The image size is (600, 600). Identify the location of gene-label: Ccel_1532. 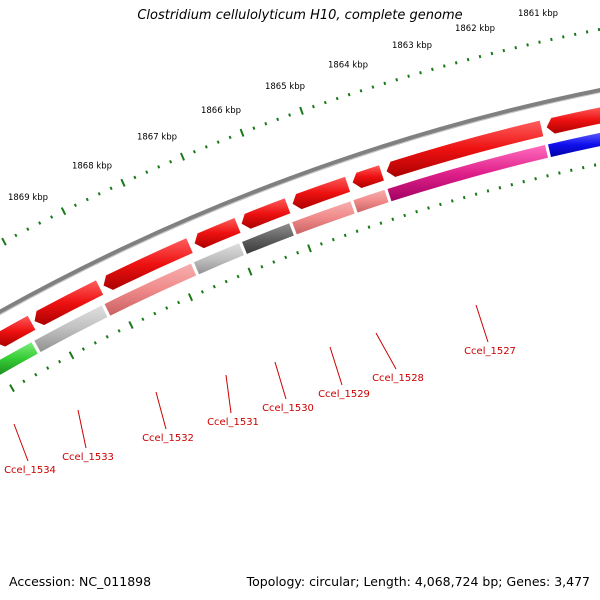
(168, 438).